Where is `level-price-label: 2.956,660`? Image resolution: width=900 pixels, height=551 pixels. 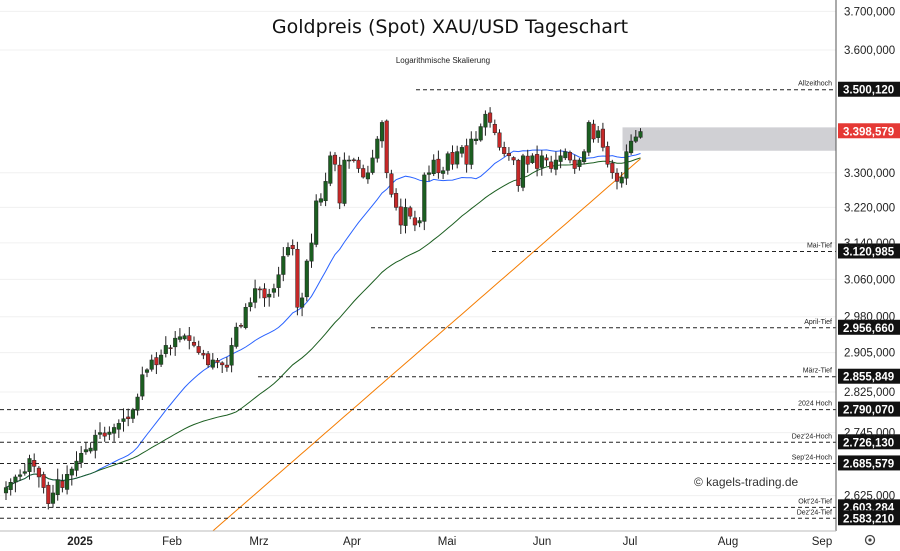 level-price-label: 2.956,660 is located at coordinates (868, 329).